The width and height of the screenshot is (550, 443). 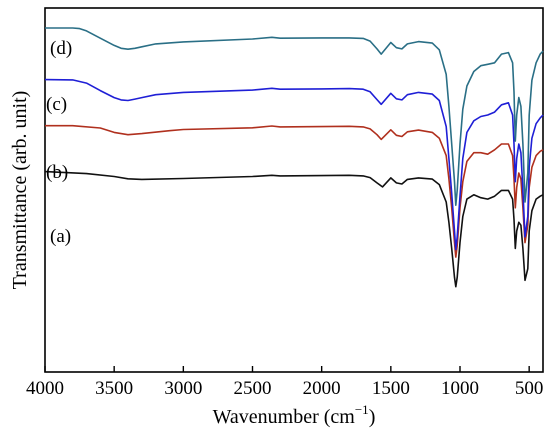 What do you see at coordinates (20, 190) in the screenshot?
I see `y-axis-title: Transmittance (arb. unit)` at bounding box center [20, 190].